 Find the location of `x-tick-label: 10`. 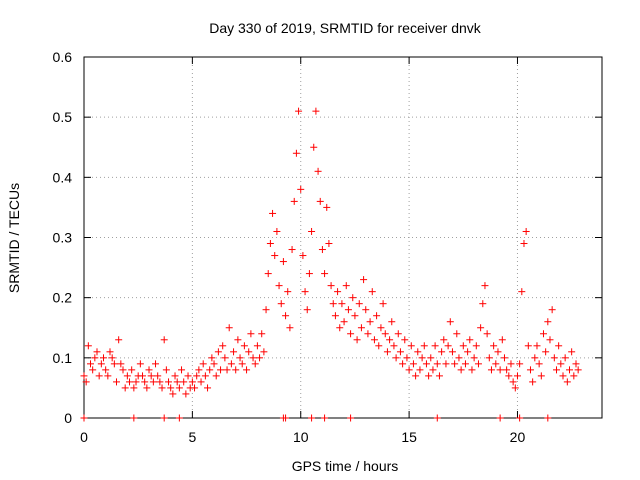

x-tick-label: 10 is located at coordinates (301, 437).